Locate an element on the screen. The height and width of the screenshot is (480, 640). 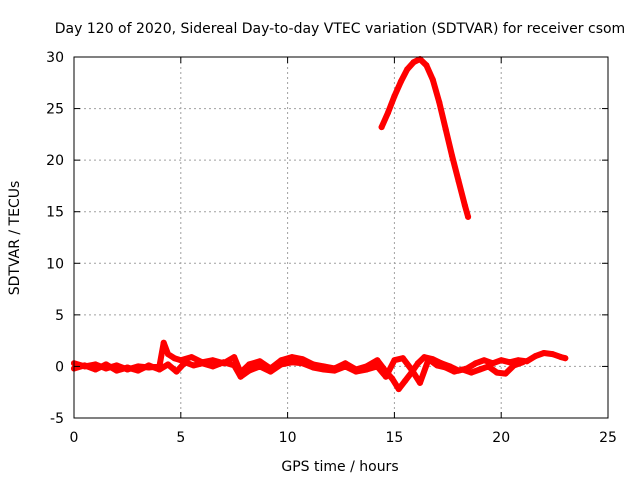
y-tick-label: 5 is located at coordinates (59, 316).